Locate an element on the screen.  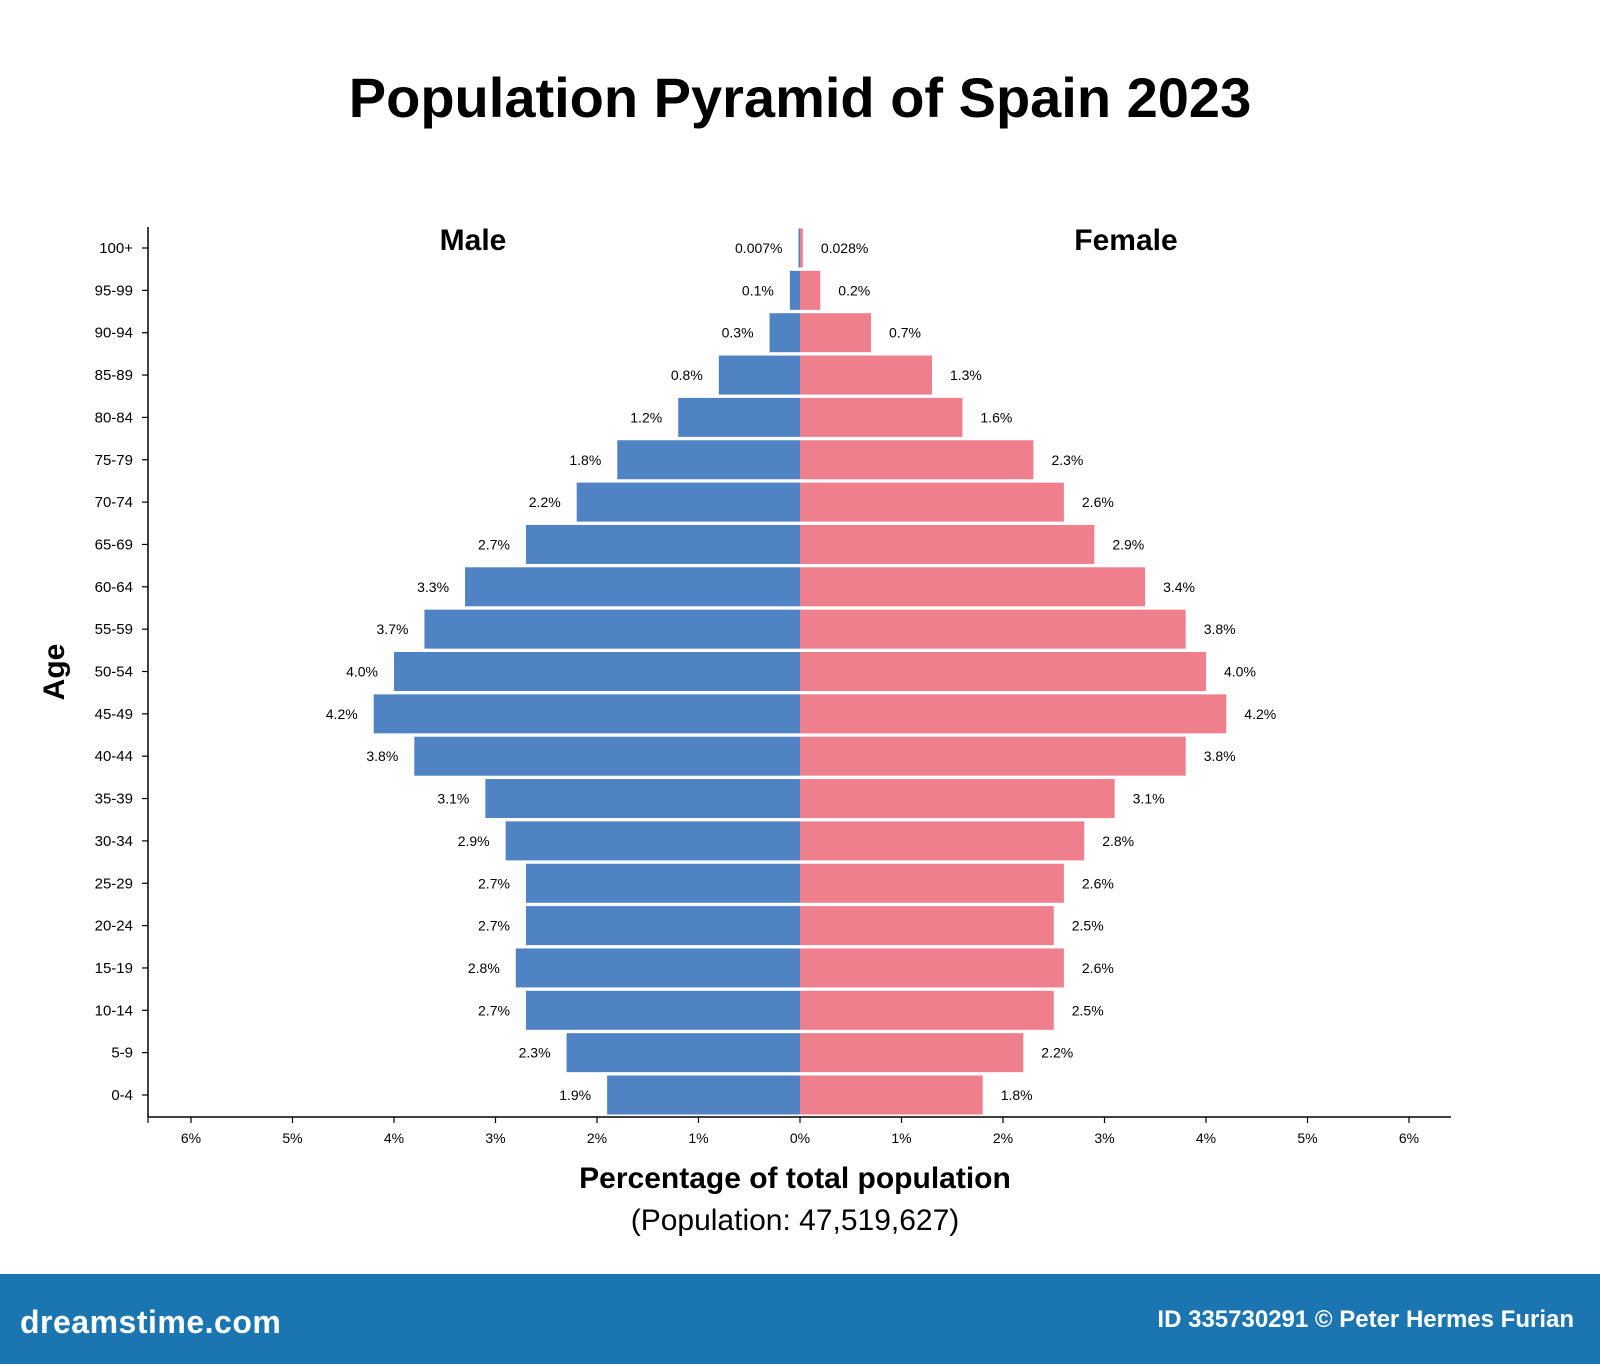
age-label-80-84: 80-84 is located at coordinates (114, 417).